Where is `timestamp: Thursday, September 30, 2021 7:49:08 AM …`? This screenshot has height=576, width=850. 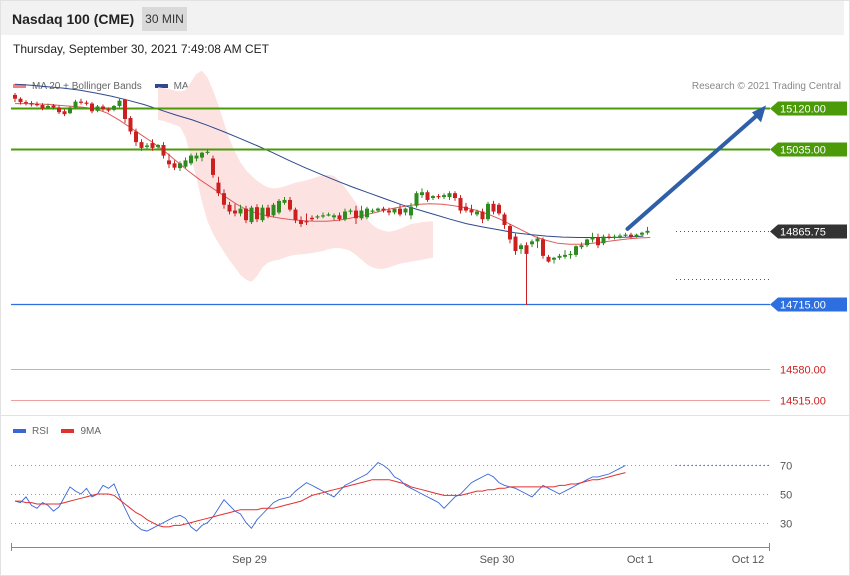
timestamp: Thursday, September 30, 2021 7:49:08 AM … is located at coordinates (141, 49).